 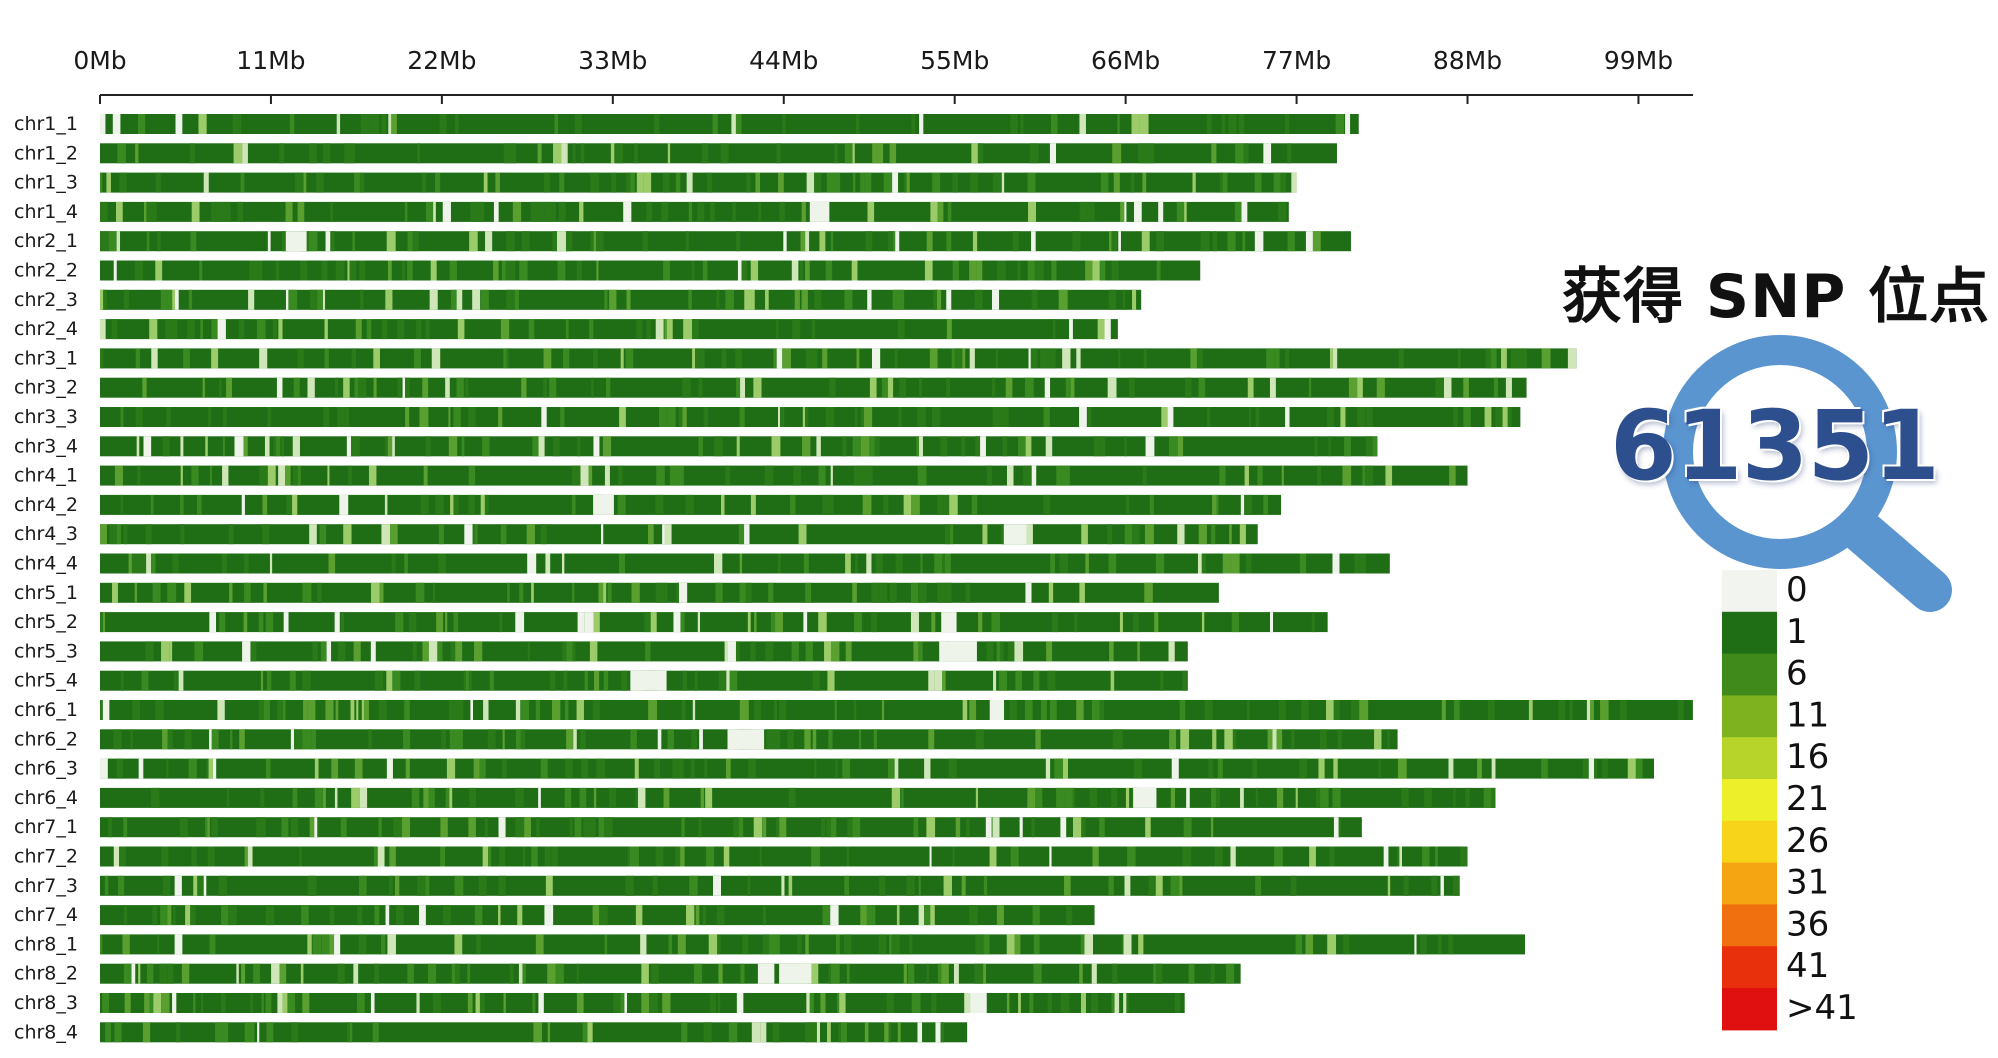 I want to click on density-gap, so click(x=958, y=651).